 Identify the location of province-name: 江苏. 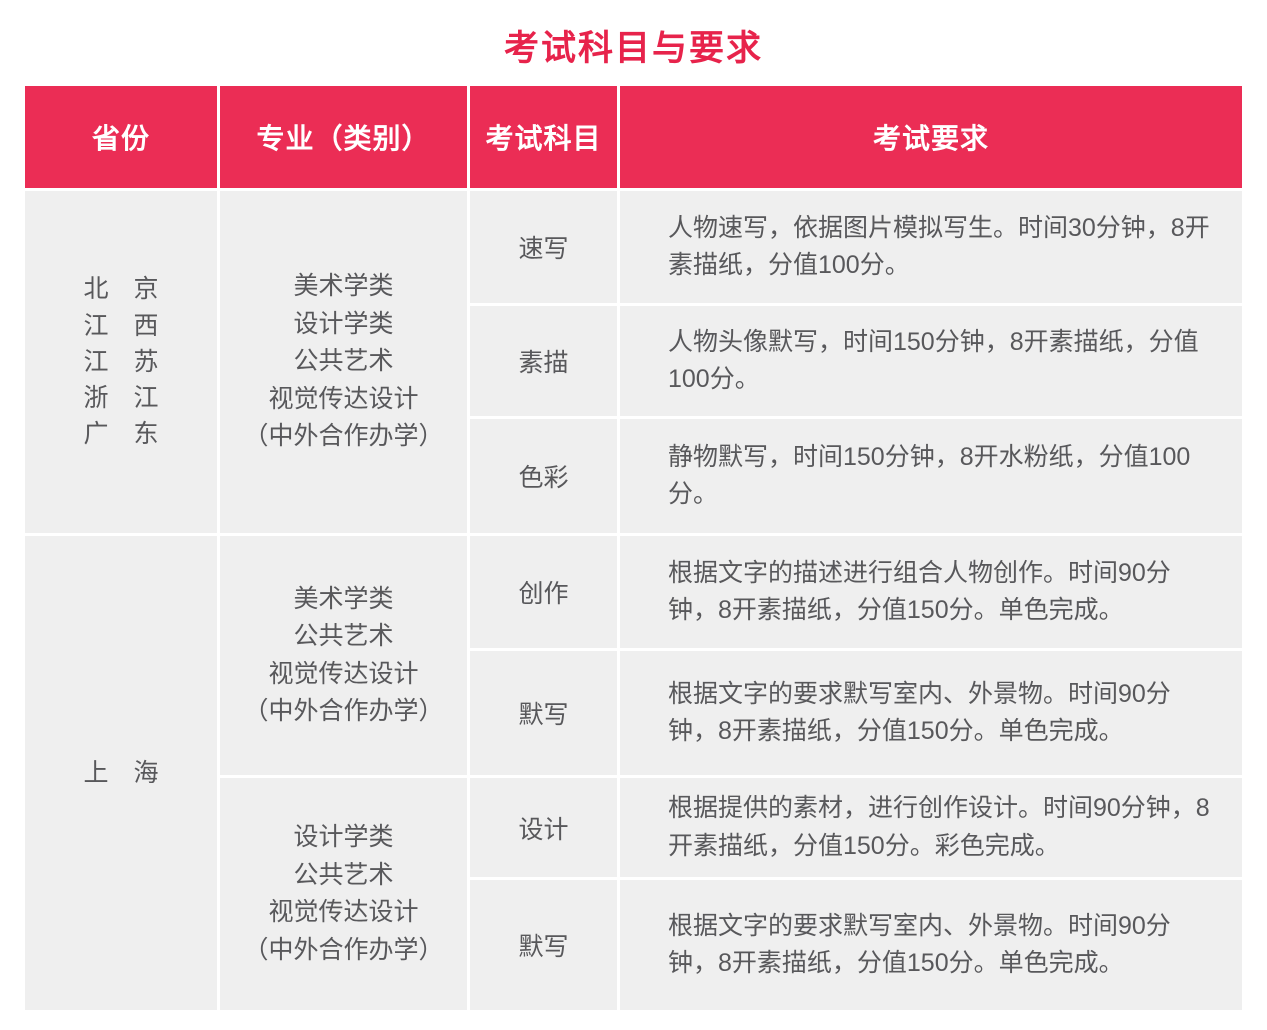
(133, 361).